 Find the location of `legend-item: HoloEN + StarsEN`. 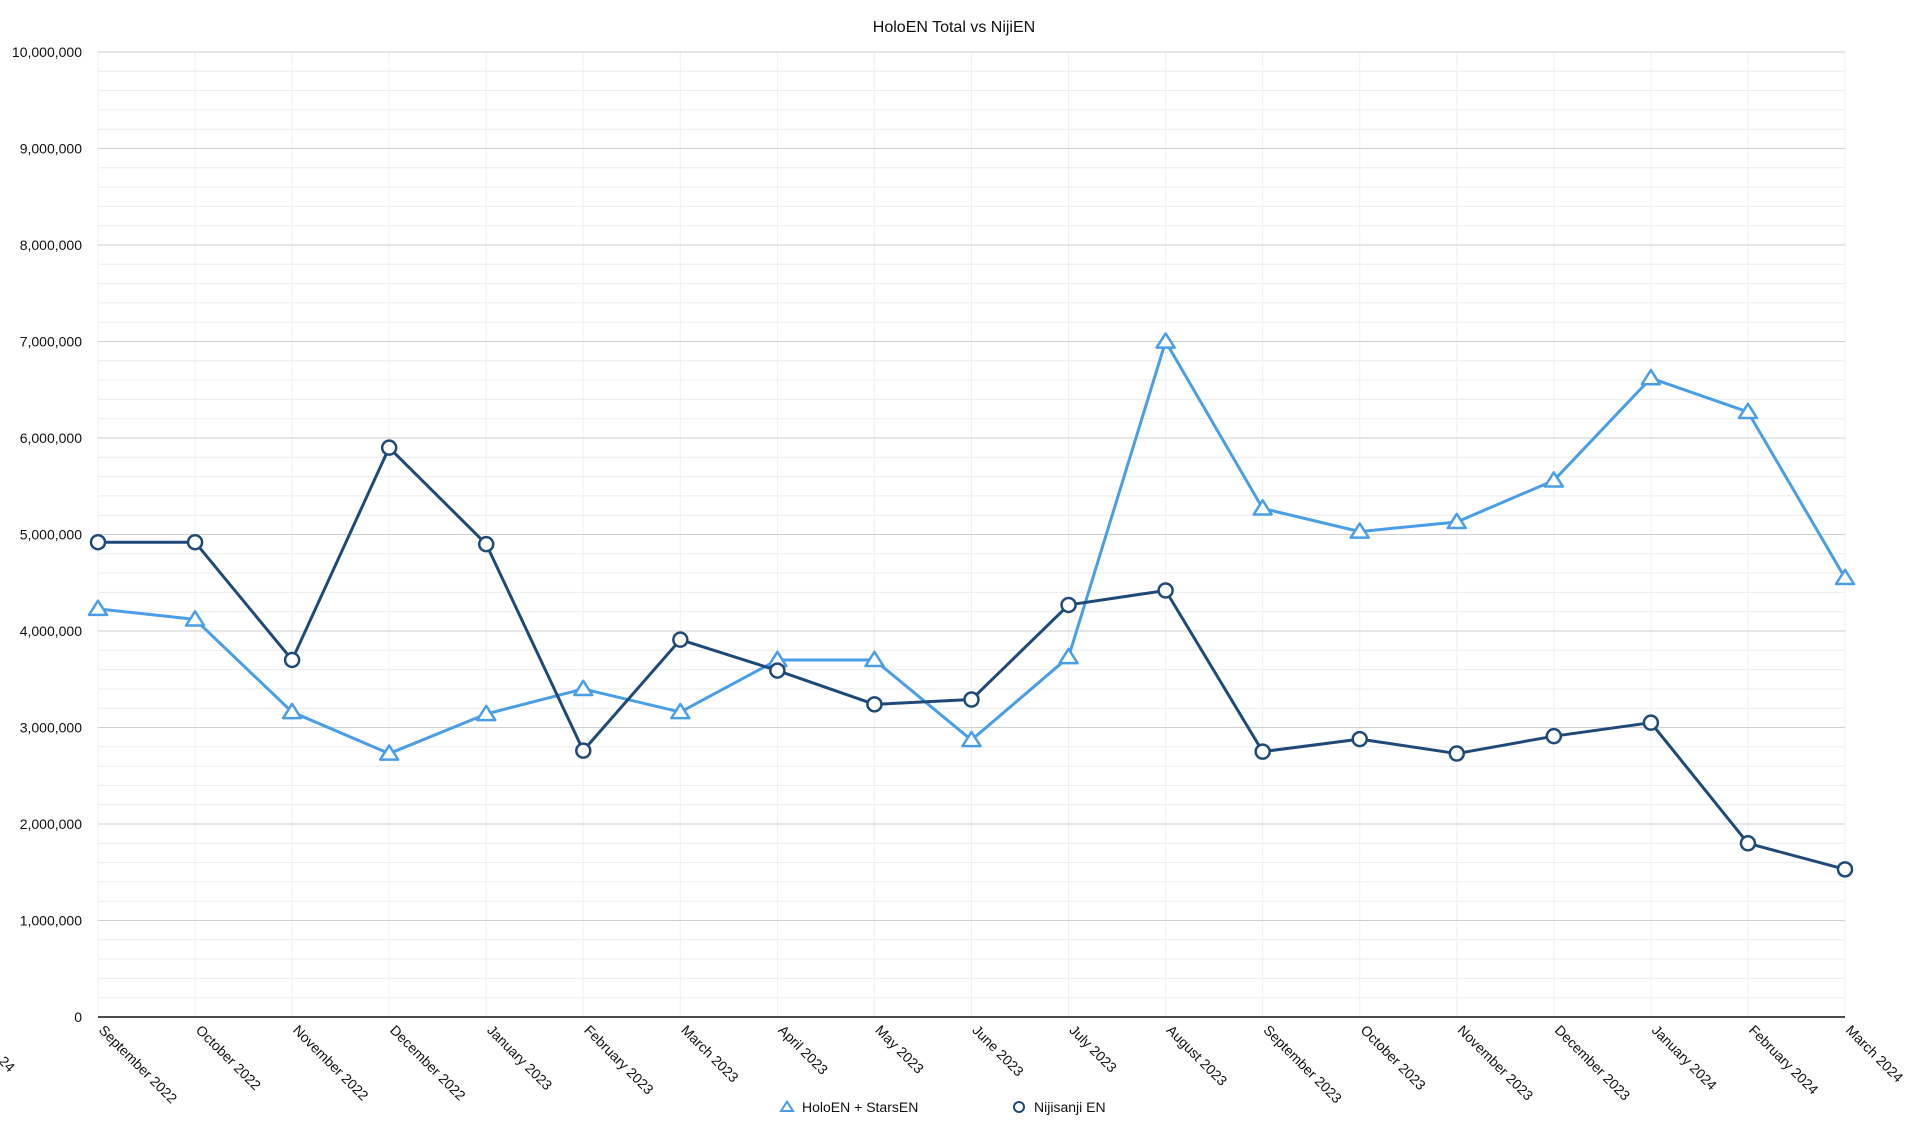

legend-item: HoloEN + StarsEN is located at coordinates (848, 1107).